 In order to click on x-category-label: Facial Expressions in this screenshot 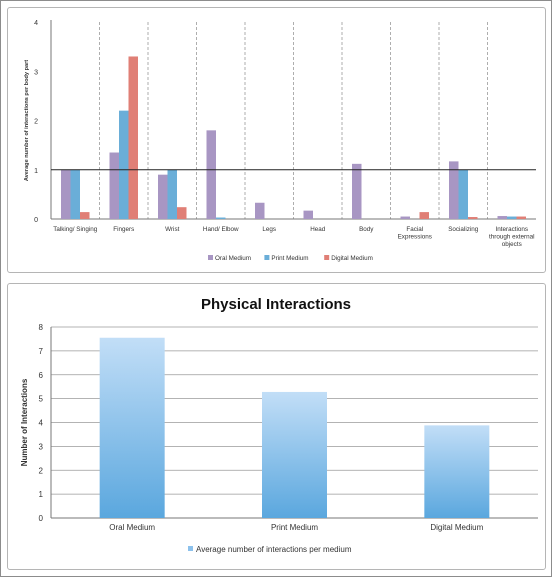, I will do `click(415, 233)`.